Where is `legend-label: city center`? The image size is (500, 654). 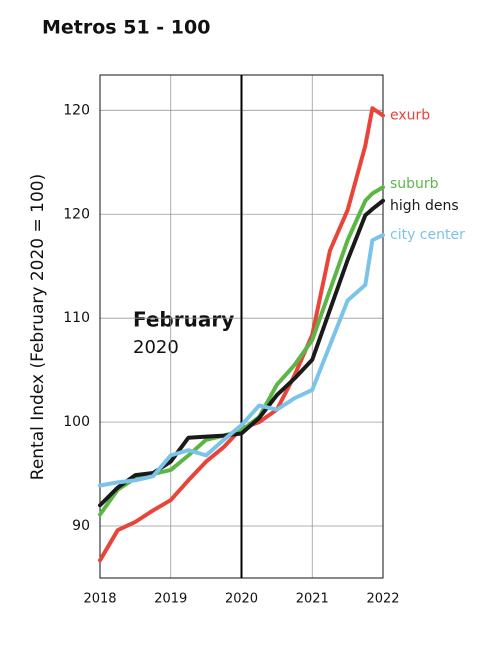
legend-label: city center is located at coordinates (427, 235).